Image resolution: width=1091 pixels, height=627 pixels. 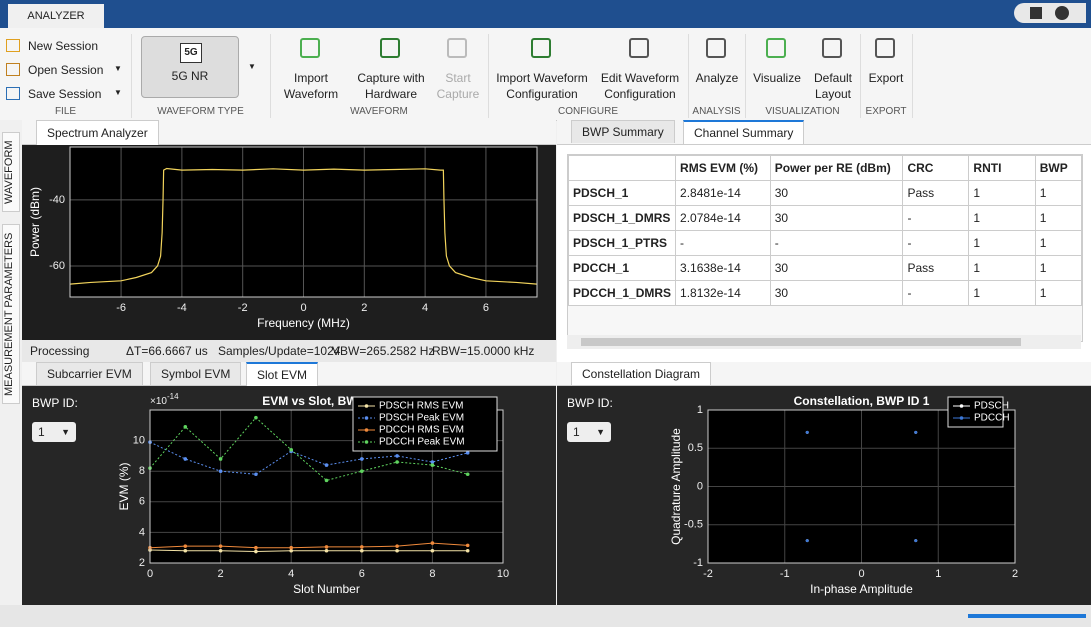 What do you see at coordinates (158, 401) in the screenshot?
I see `exponent-base: ×10` at bounding box center [158, 401].